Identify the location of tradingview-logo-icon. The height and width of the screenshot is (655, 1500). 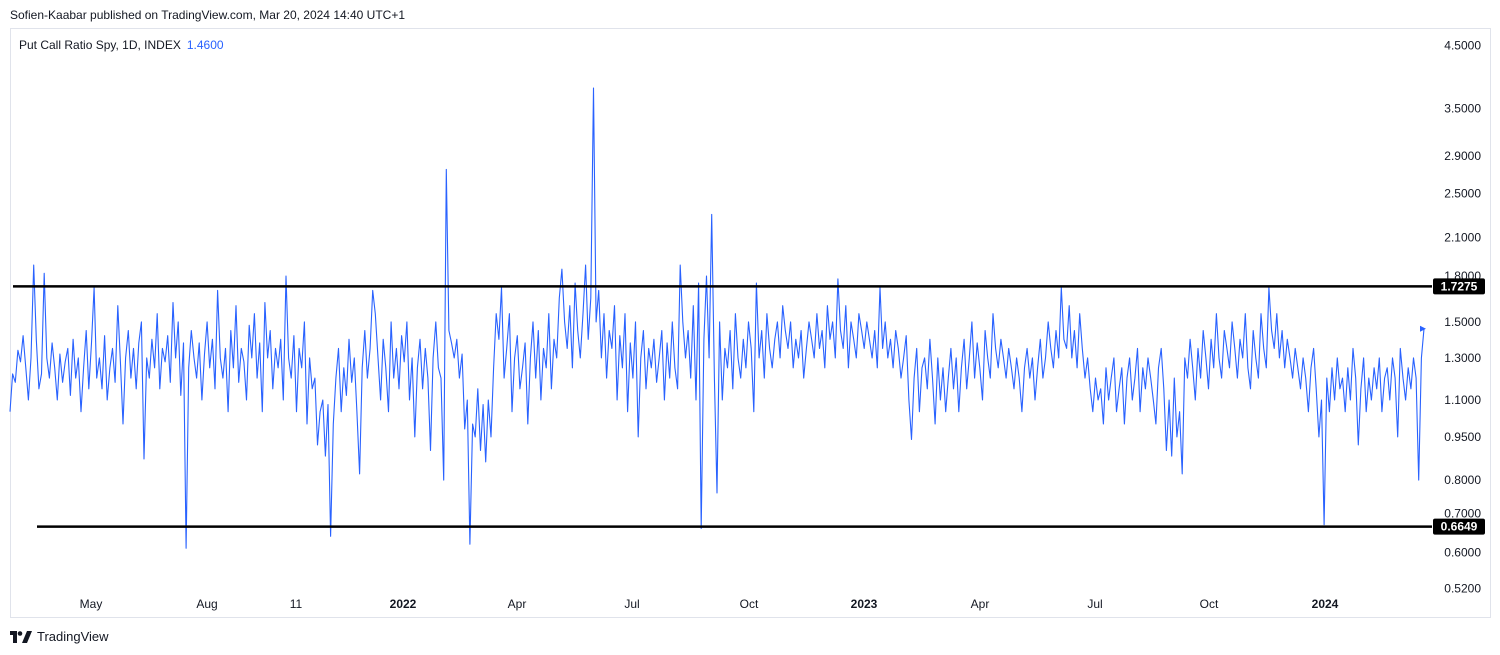
(21, 636).